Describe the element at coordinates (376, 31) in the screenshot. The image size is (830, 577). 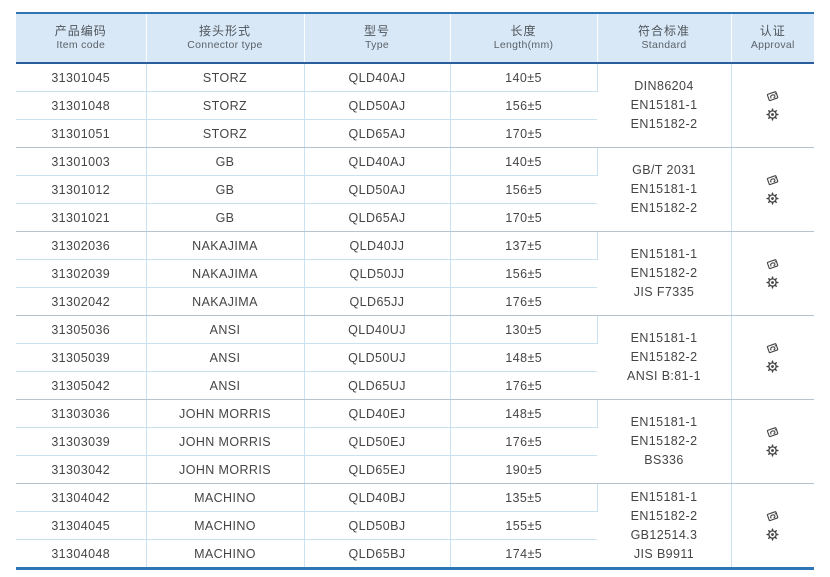
I see `header-type-zh: 型号` at that location.